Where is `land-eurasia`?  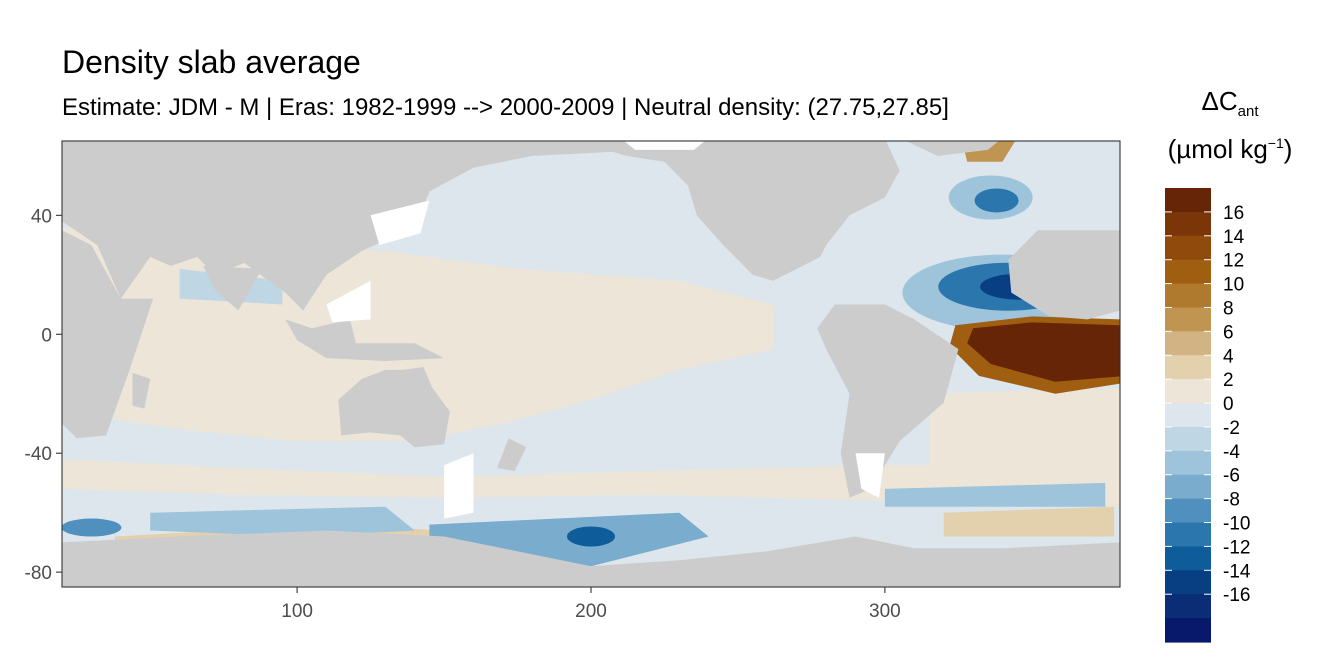 land-eurasia is located at coordinates (459, 226).